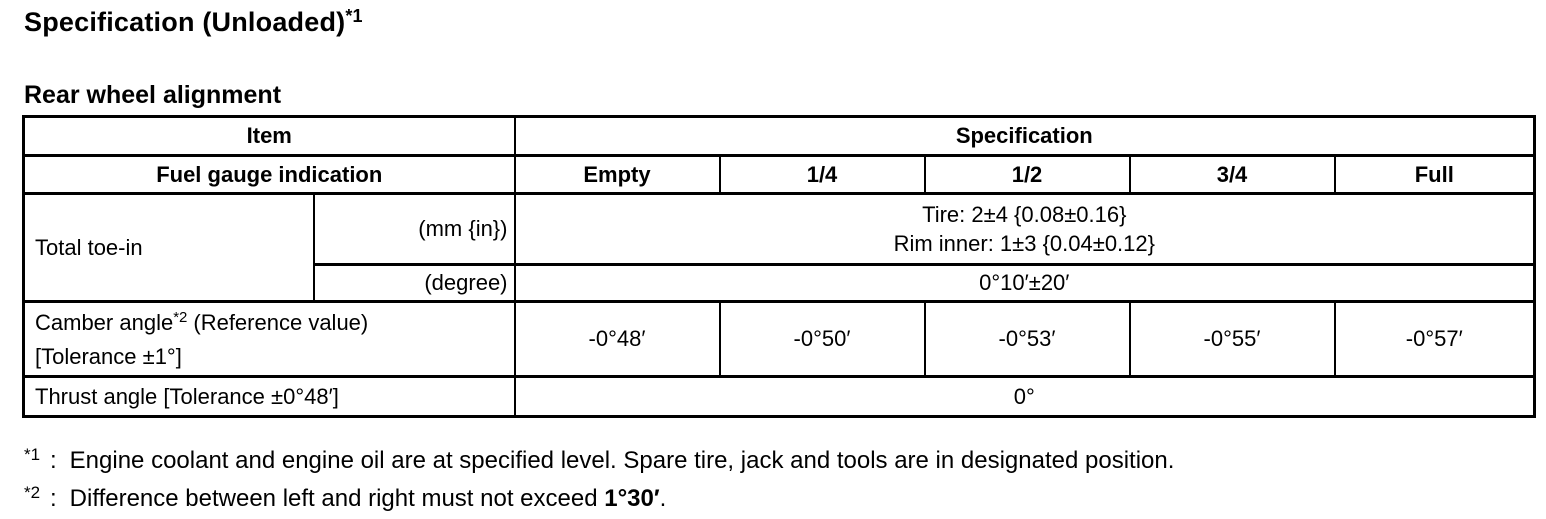 The width and height of the screenshot is (1546, 519). What do you see at coordinates (1024, 243) in the screenshot?
I see `toe-in-rim-value: Rim inner: 1±3 {0.04±0.12}` at bounding box center [1024, 243].